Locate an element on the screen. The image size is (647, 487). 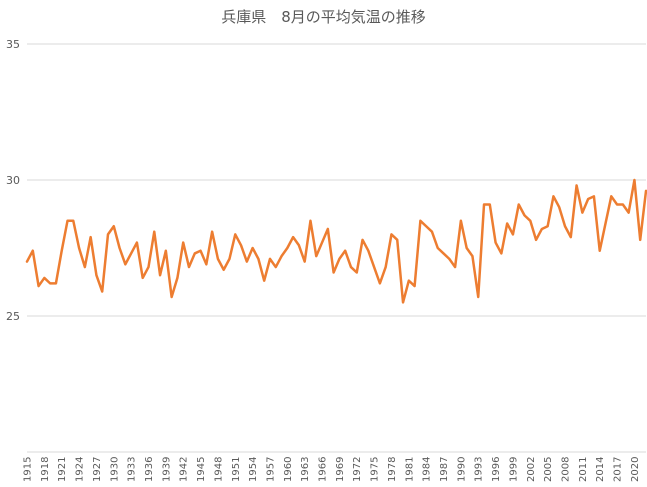
chart-title: 兵庫県 8月の平均気温の推移 is located at coordinates (323, 17).